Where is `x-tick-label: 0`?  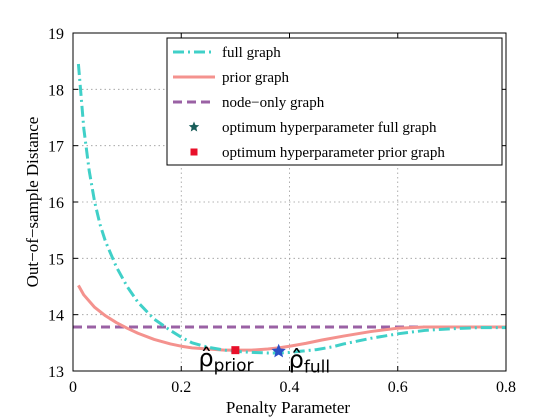 x-tick-label: 0 is located at coordinates (73, 387).